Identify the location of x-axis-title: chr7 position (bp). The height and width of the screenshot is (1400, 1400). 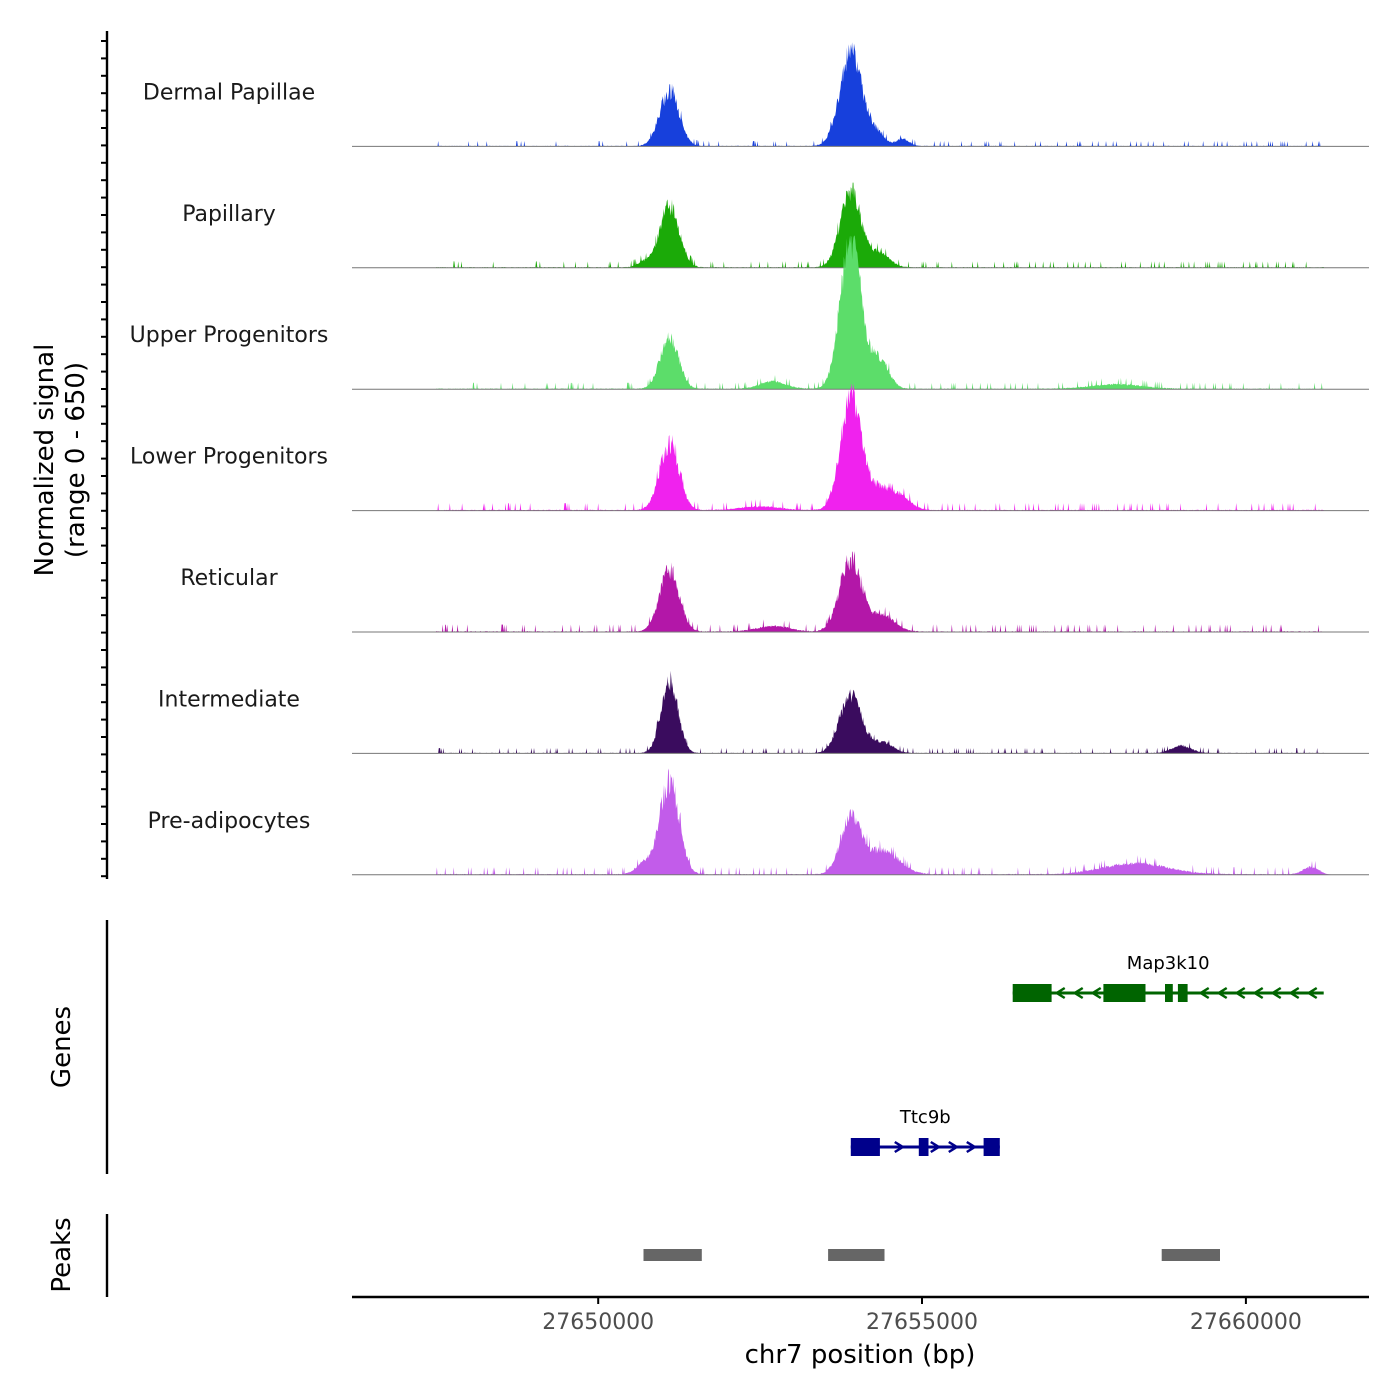
(860, 1355).